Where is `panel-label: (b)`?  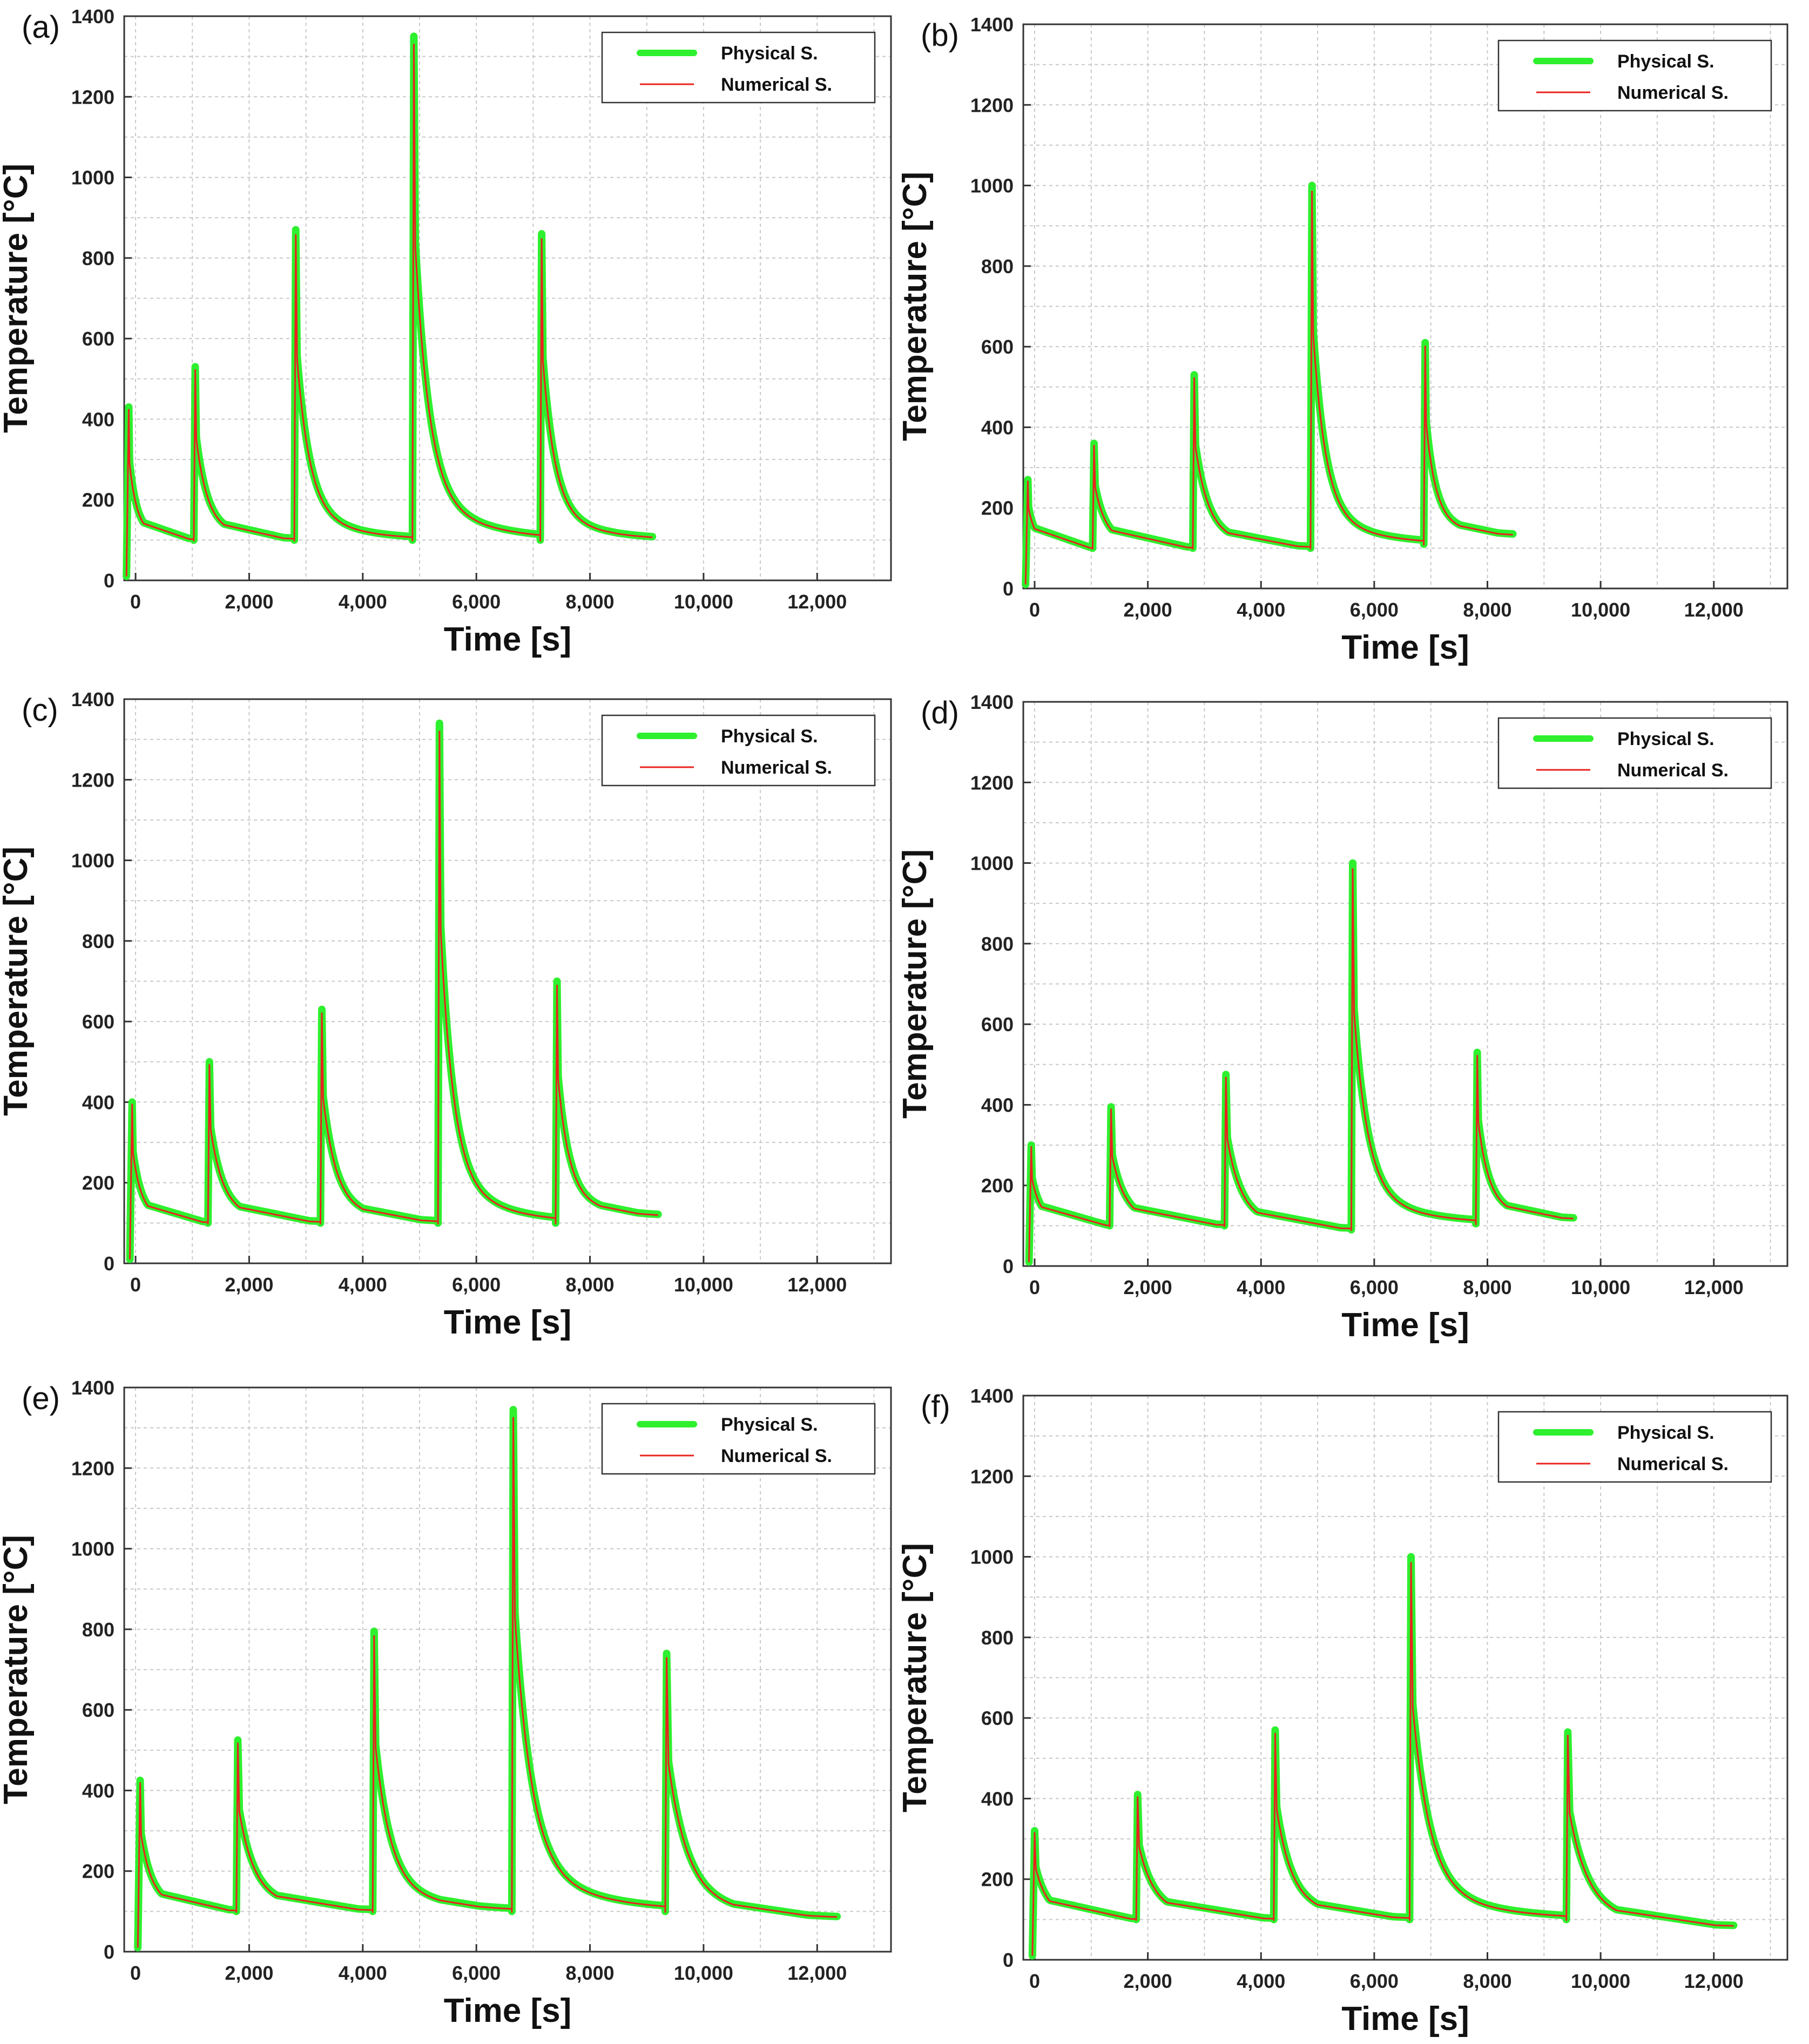
panel-label: (b) is located at coordinates (940, 35).